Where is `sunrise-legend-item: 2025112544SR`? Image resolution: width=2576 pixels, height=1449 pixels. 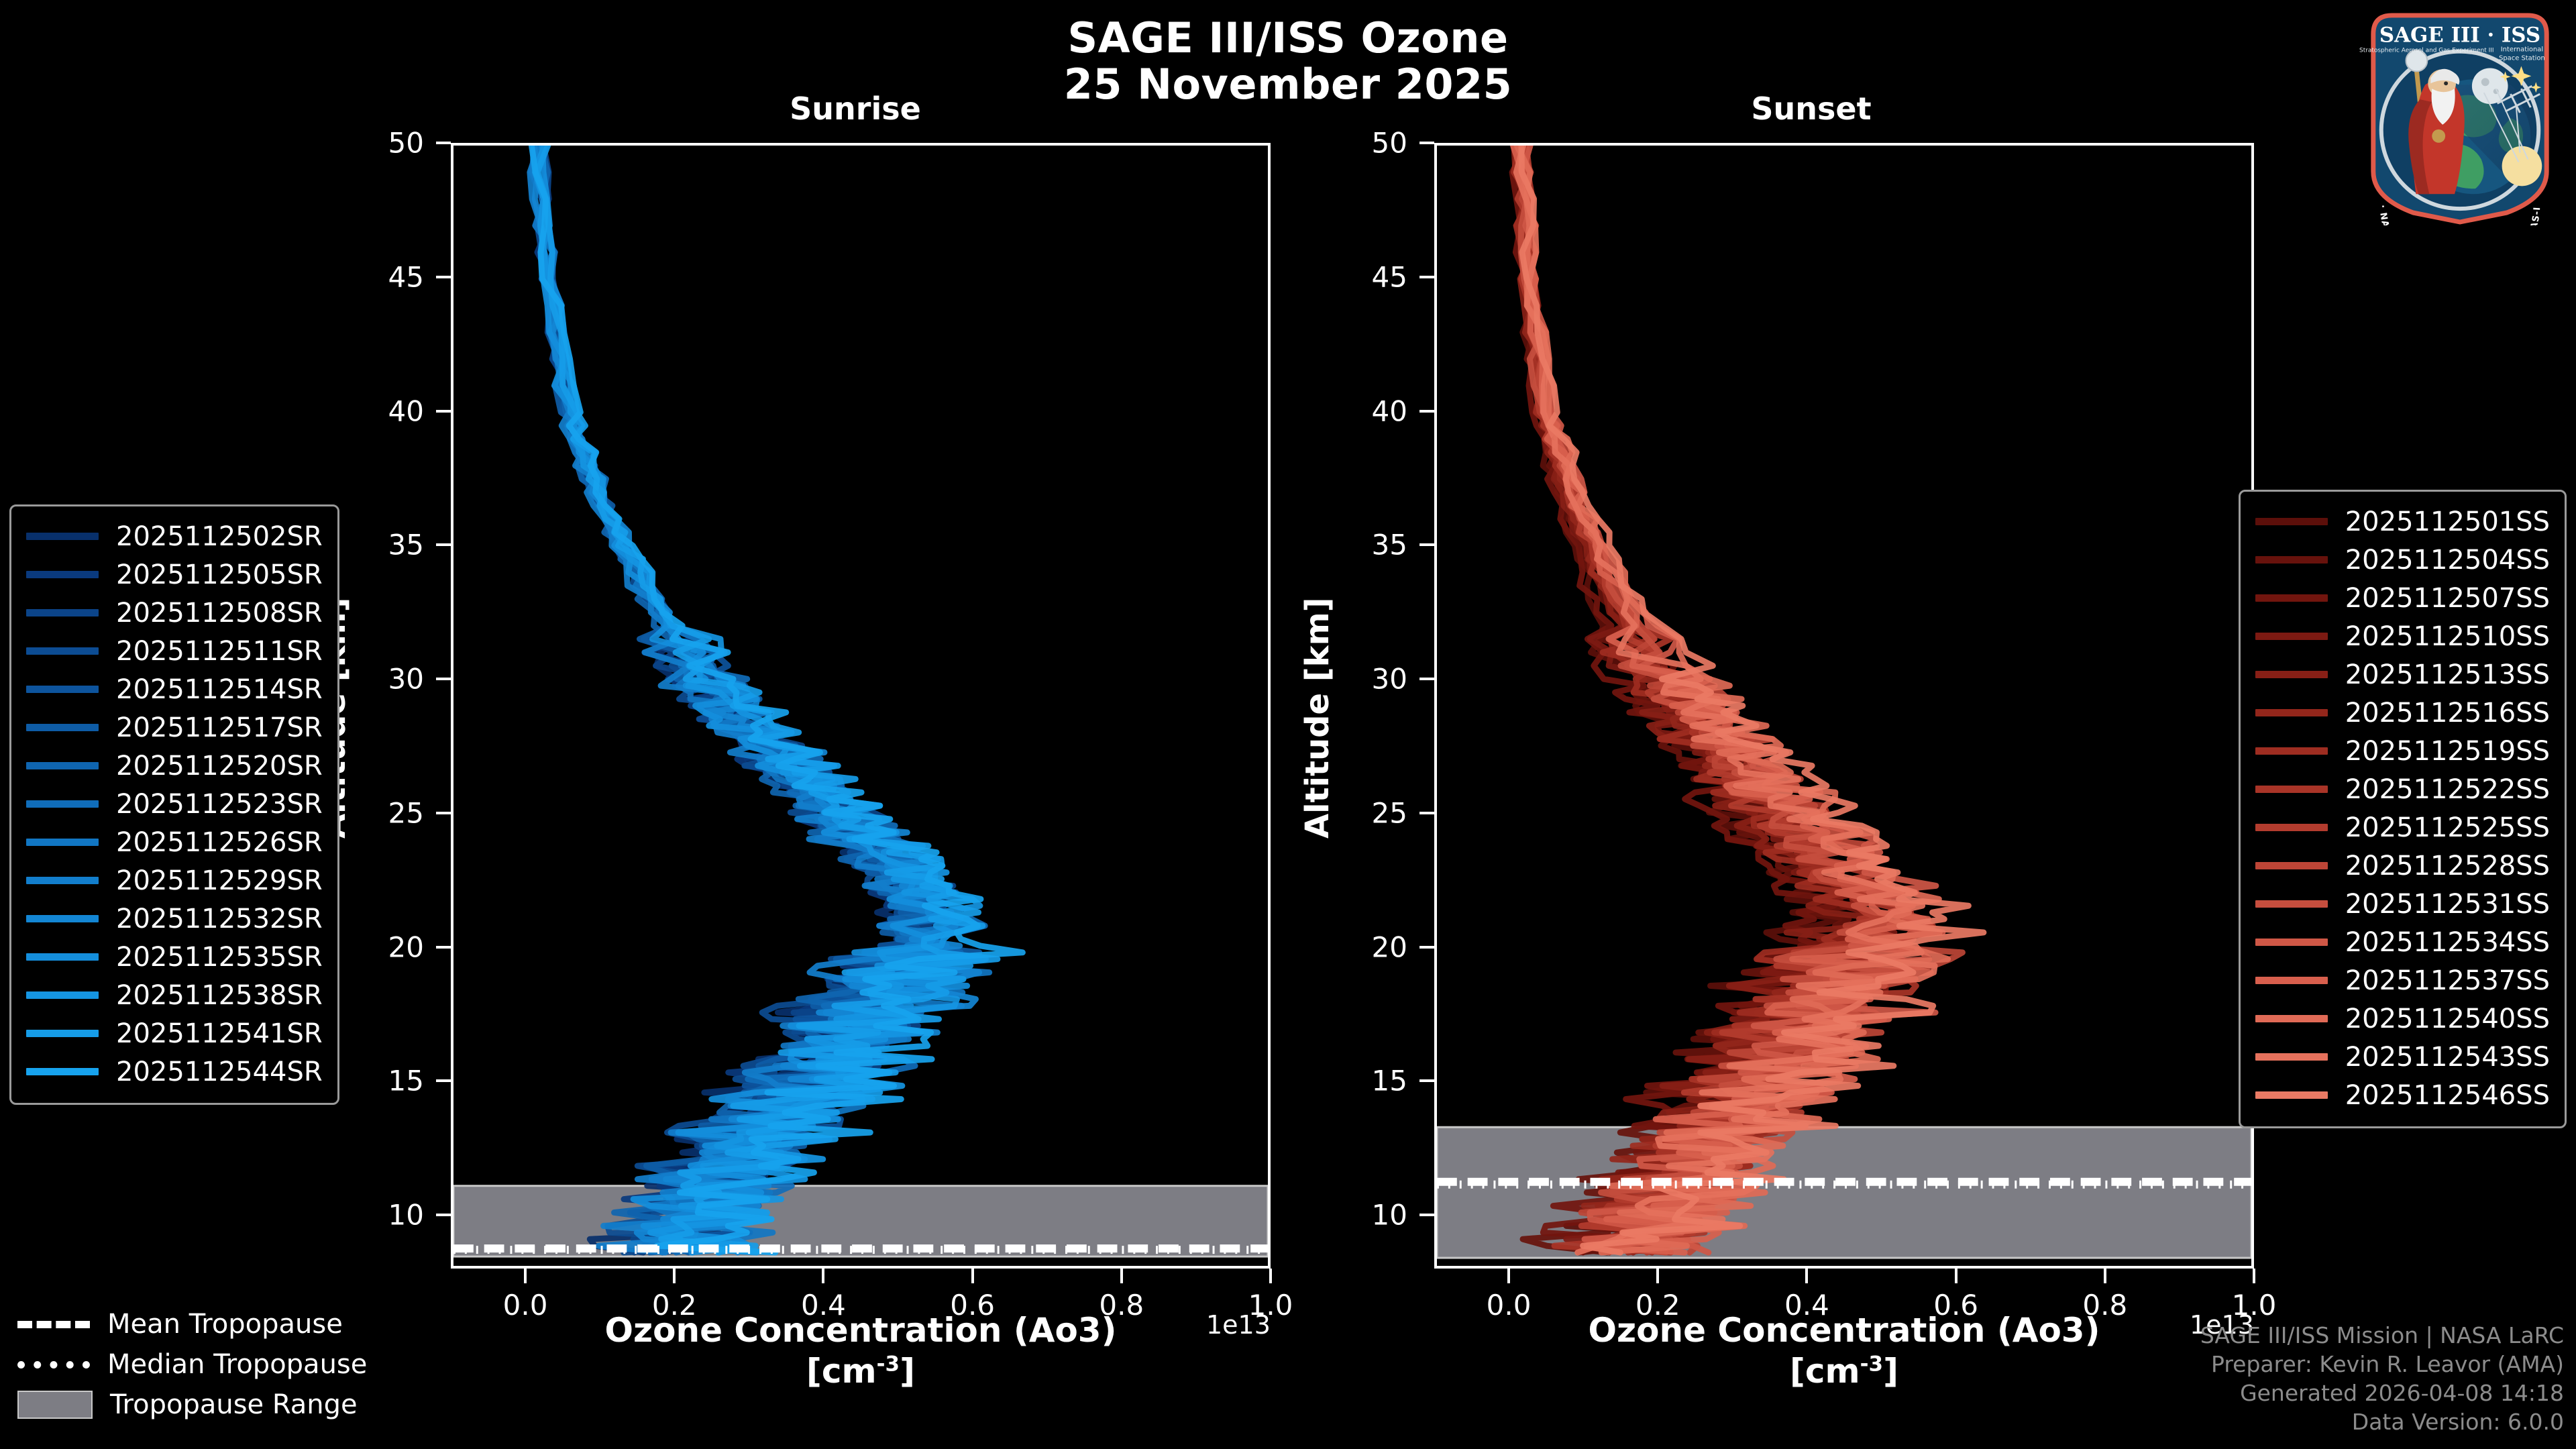
sunrise-legend-item: 2025112544SR is located at coordinates (174, 1072).